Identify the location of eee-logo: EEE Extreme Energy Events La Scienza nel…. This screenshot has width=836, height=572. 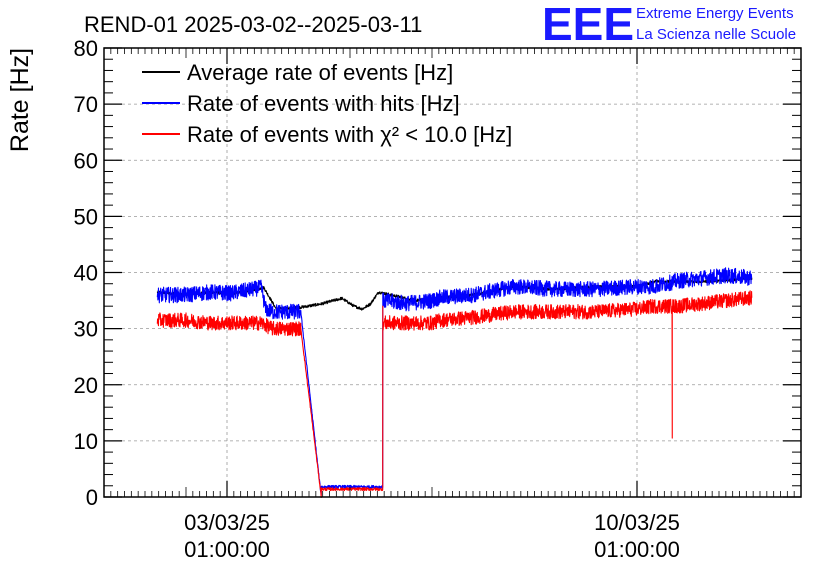
(669, 25).